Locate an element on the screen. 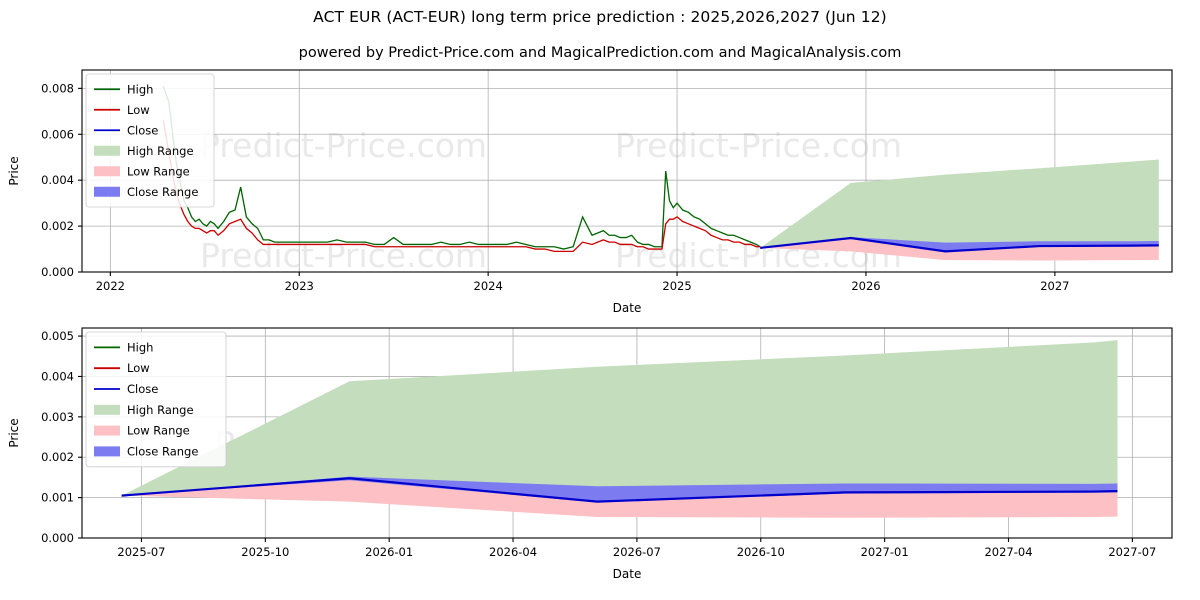 This screenshot has height=600, width=1200. x-tick-label: 2025 is located at coordinates (676, 286).